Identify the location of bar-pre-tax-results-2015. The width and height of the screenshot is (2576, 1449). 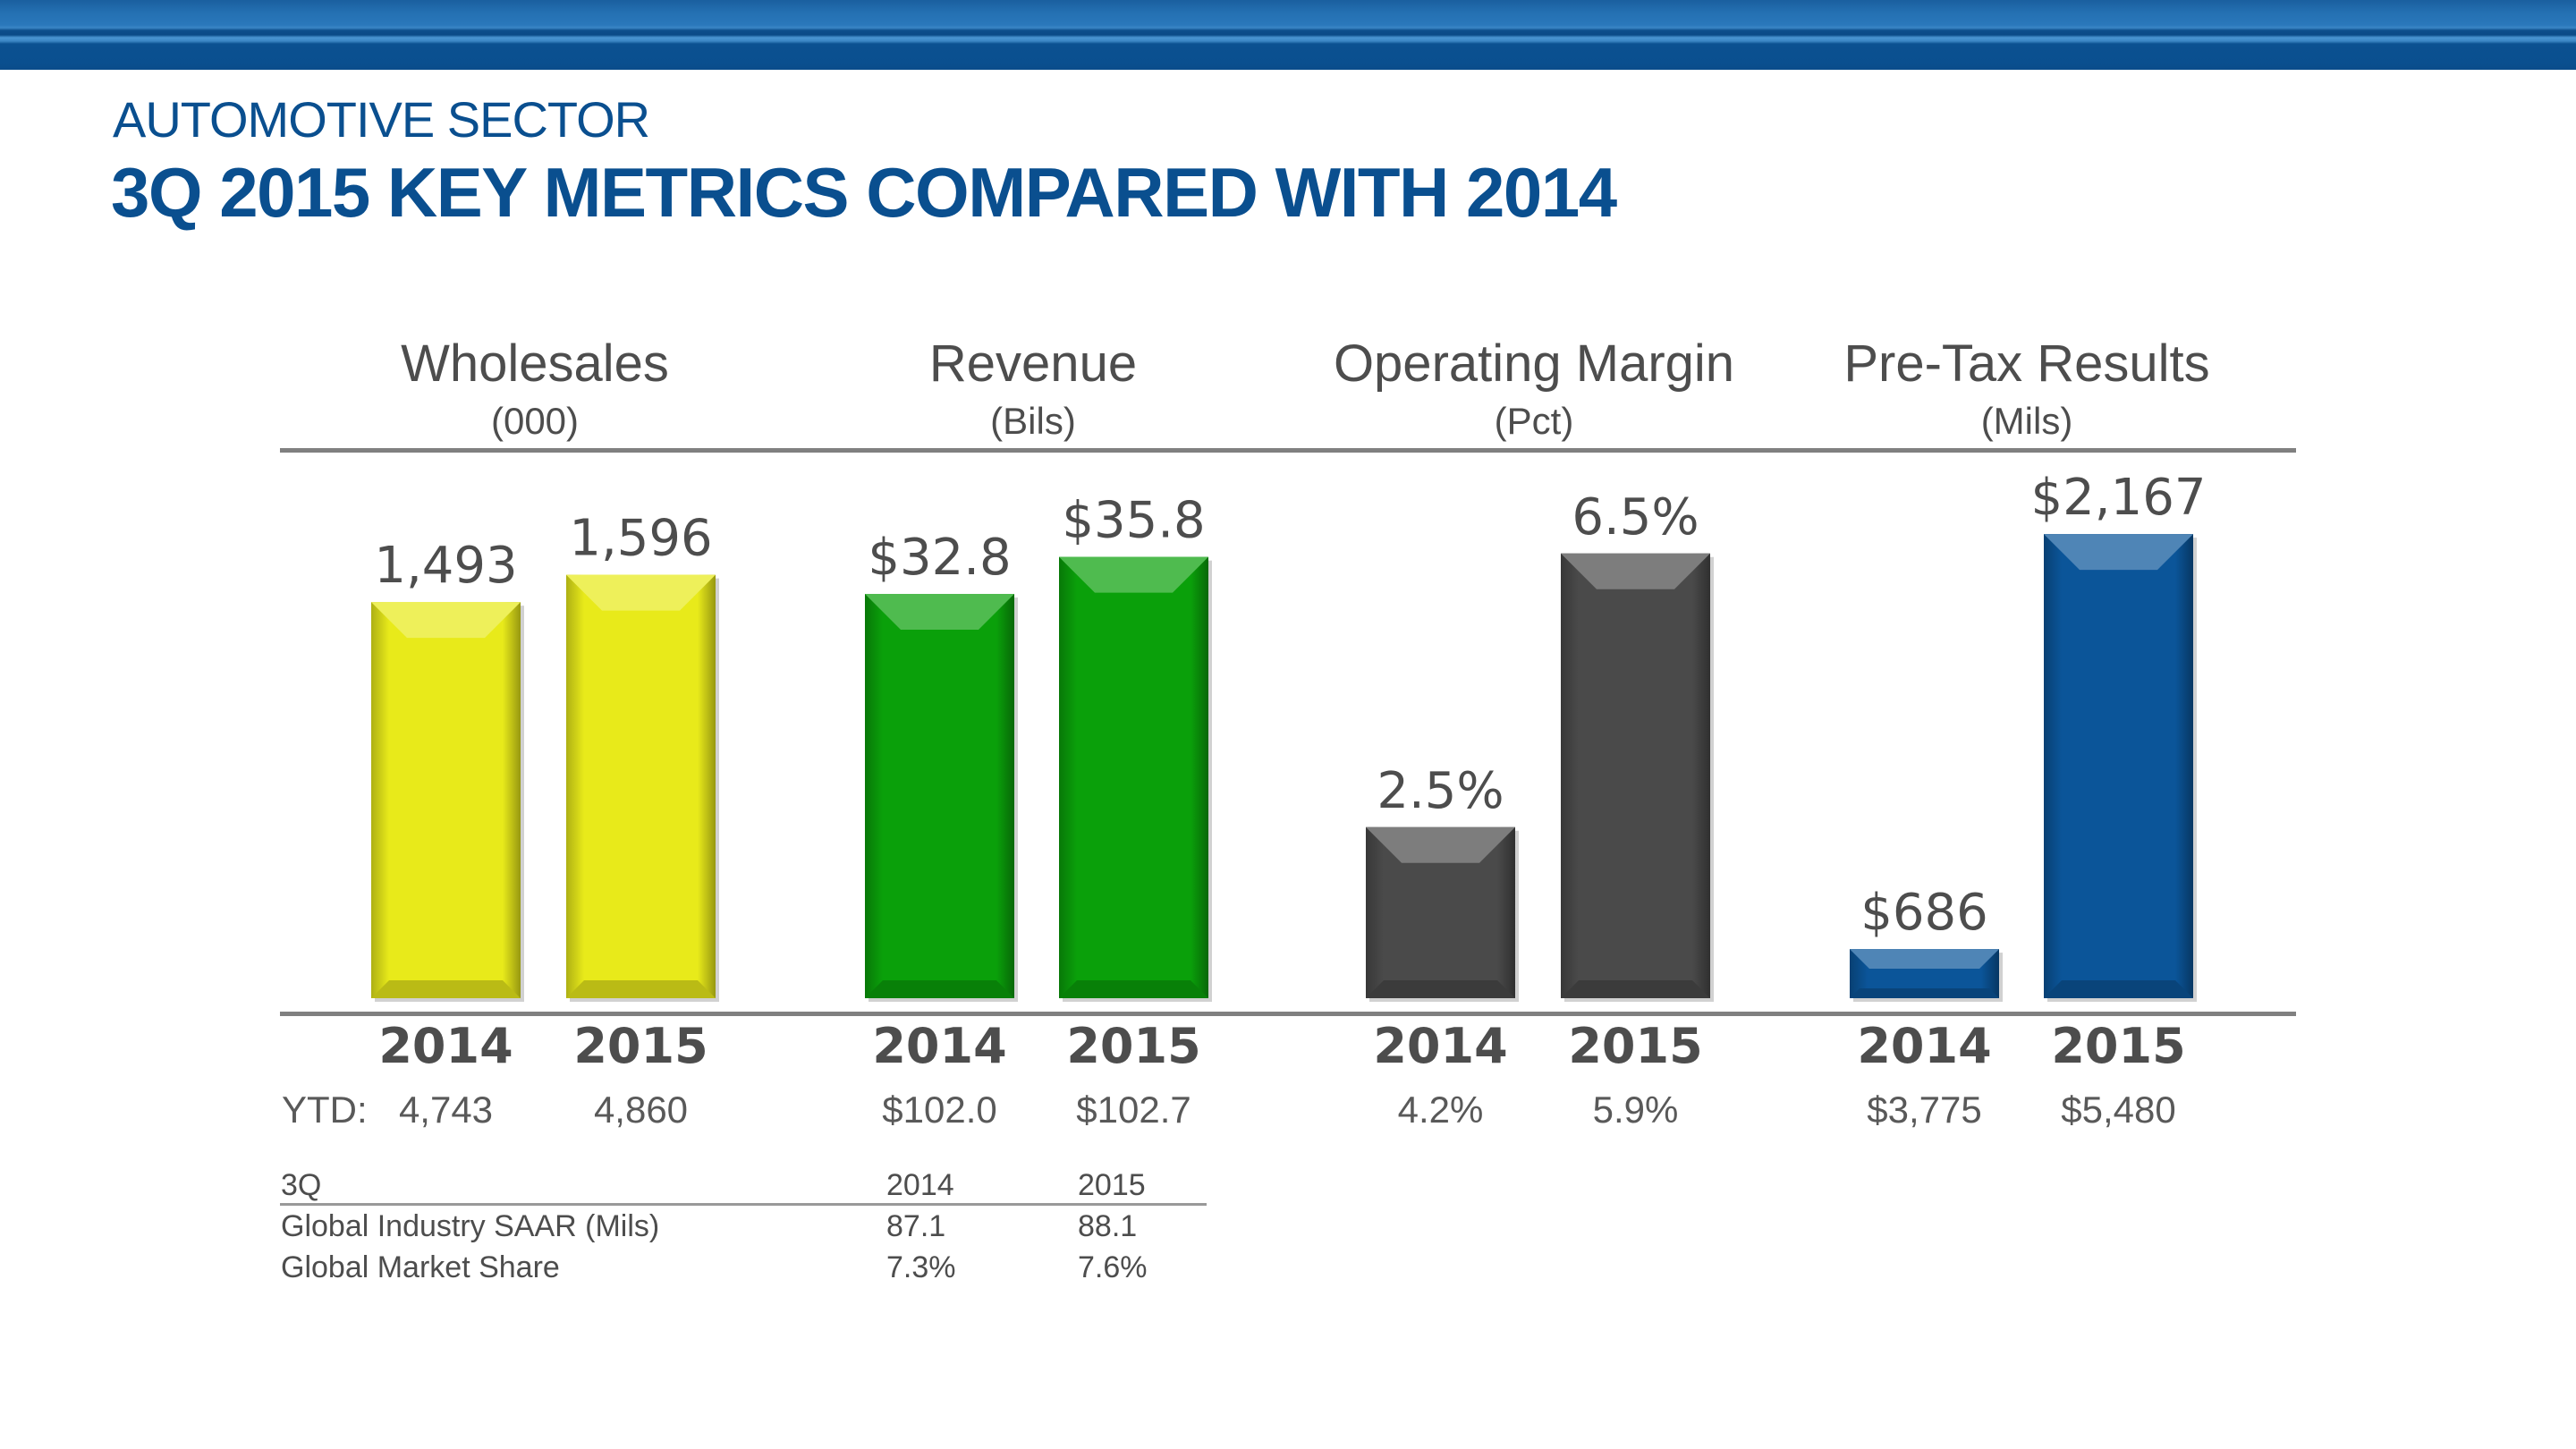
(2120, 768).